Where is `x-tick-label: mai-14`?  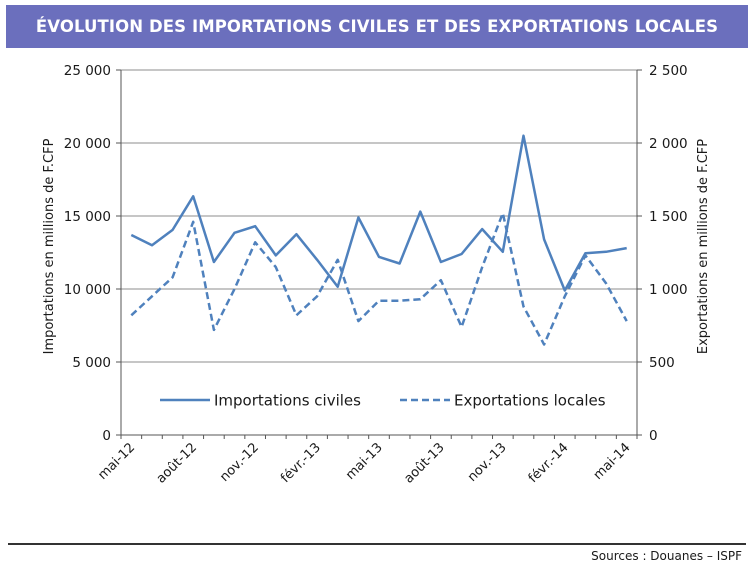
x-tick-label: mai-14 is located at coordinates (612, 461).